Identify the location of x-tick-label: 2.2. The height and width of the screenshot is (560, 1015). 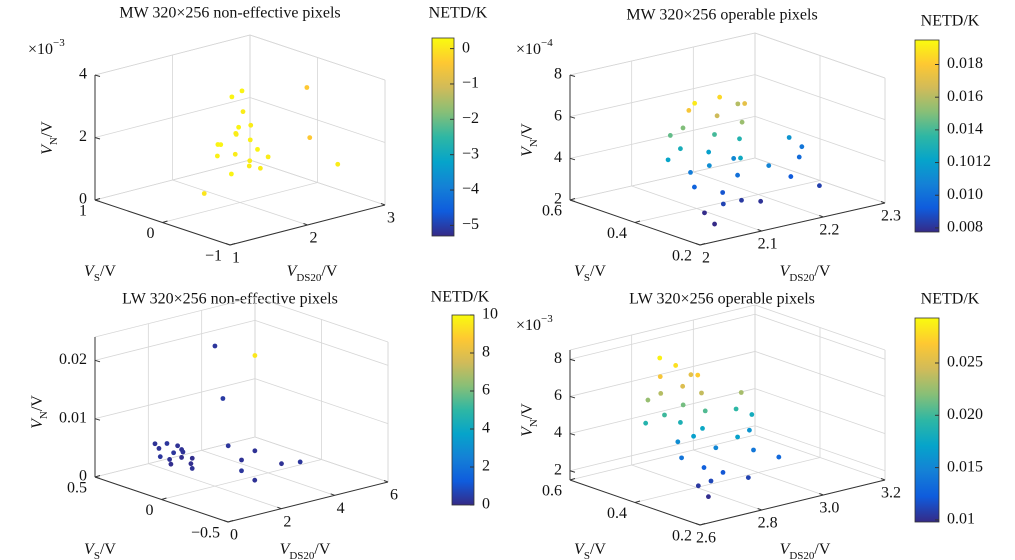
(829, 230).